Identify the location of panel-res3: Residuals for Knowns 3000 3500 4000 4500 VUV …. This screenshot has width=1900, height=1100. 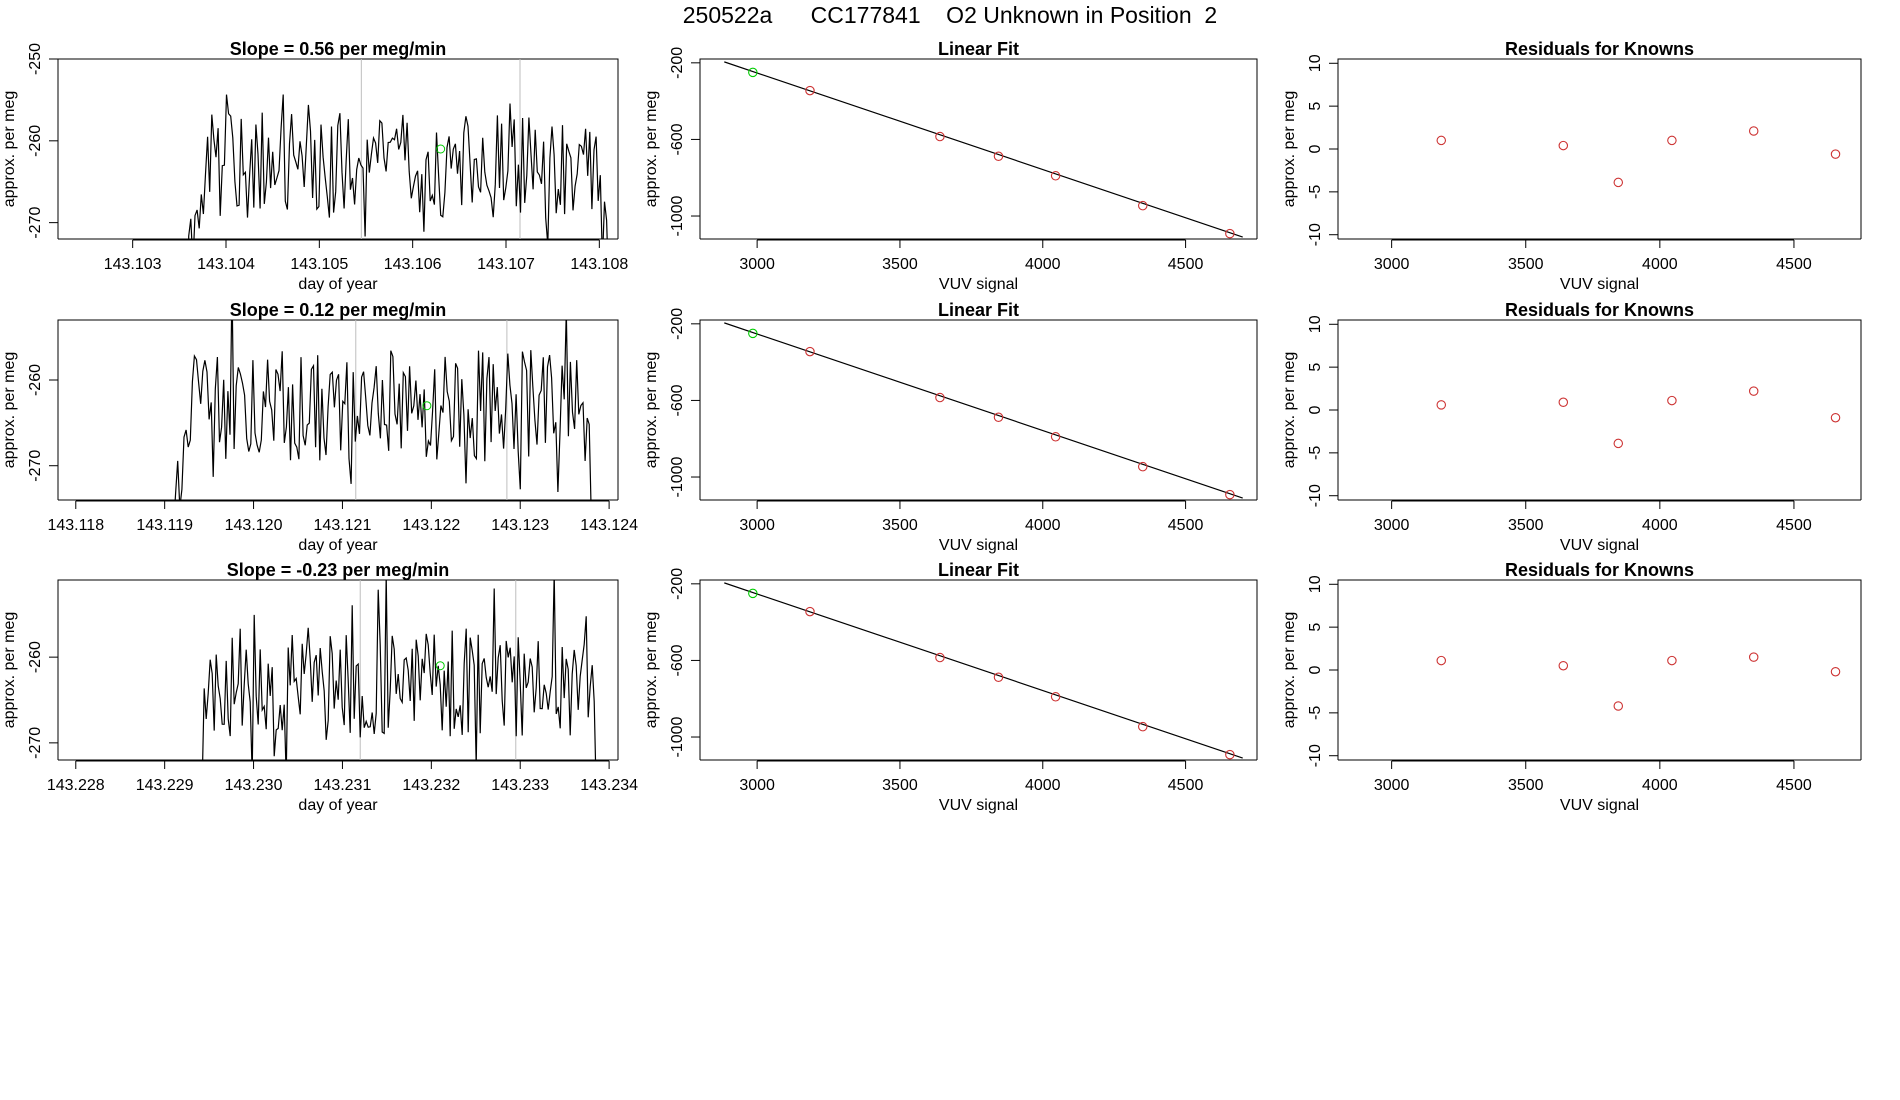
(1571, 687).